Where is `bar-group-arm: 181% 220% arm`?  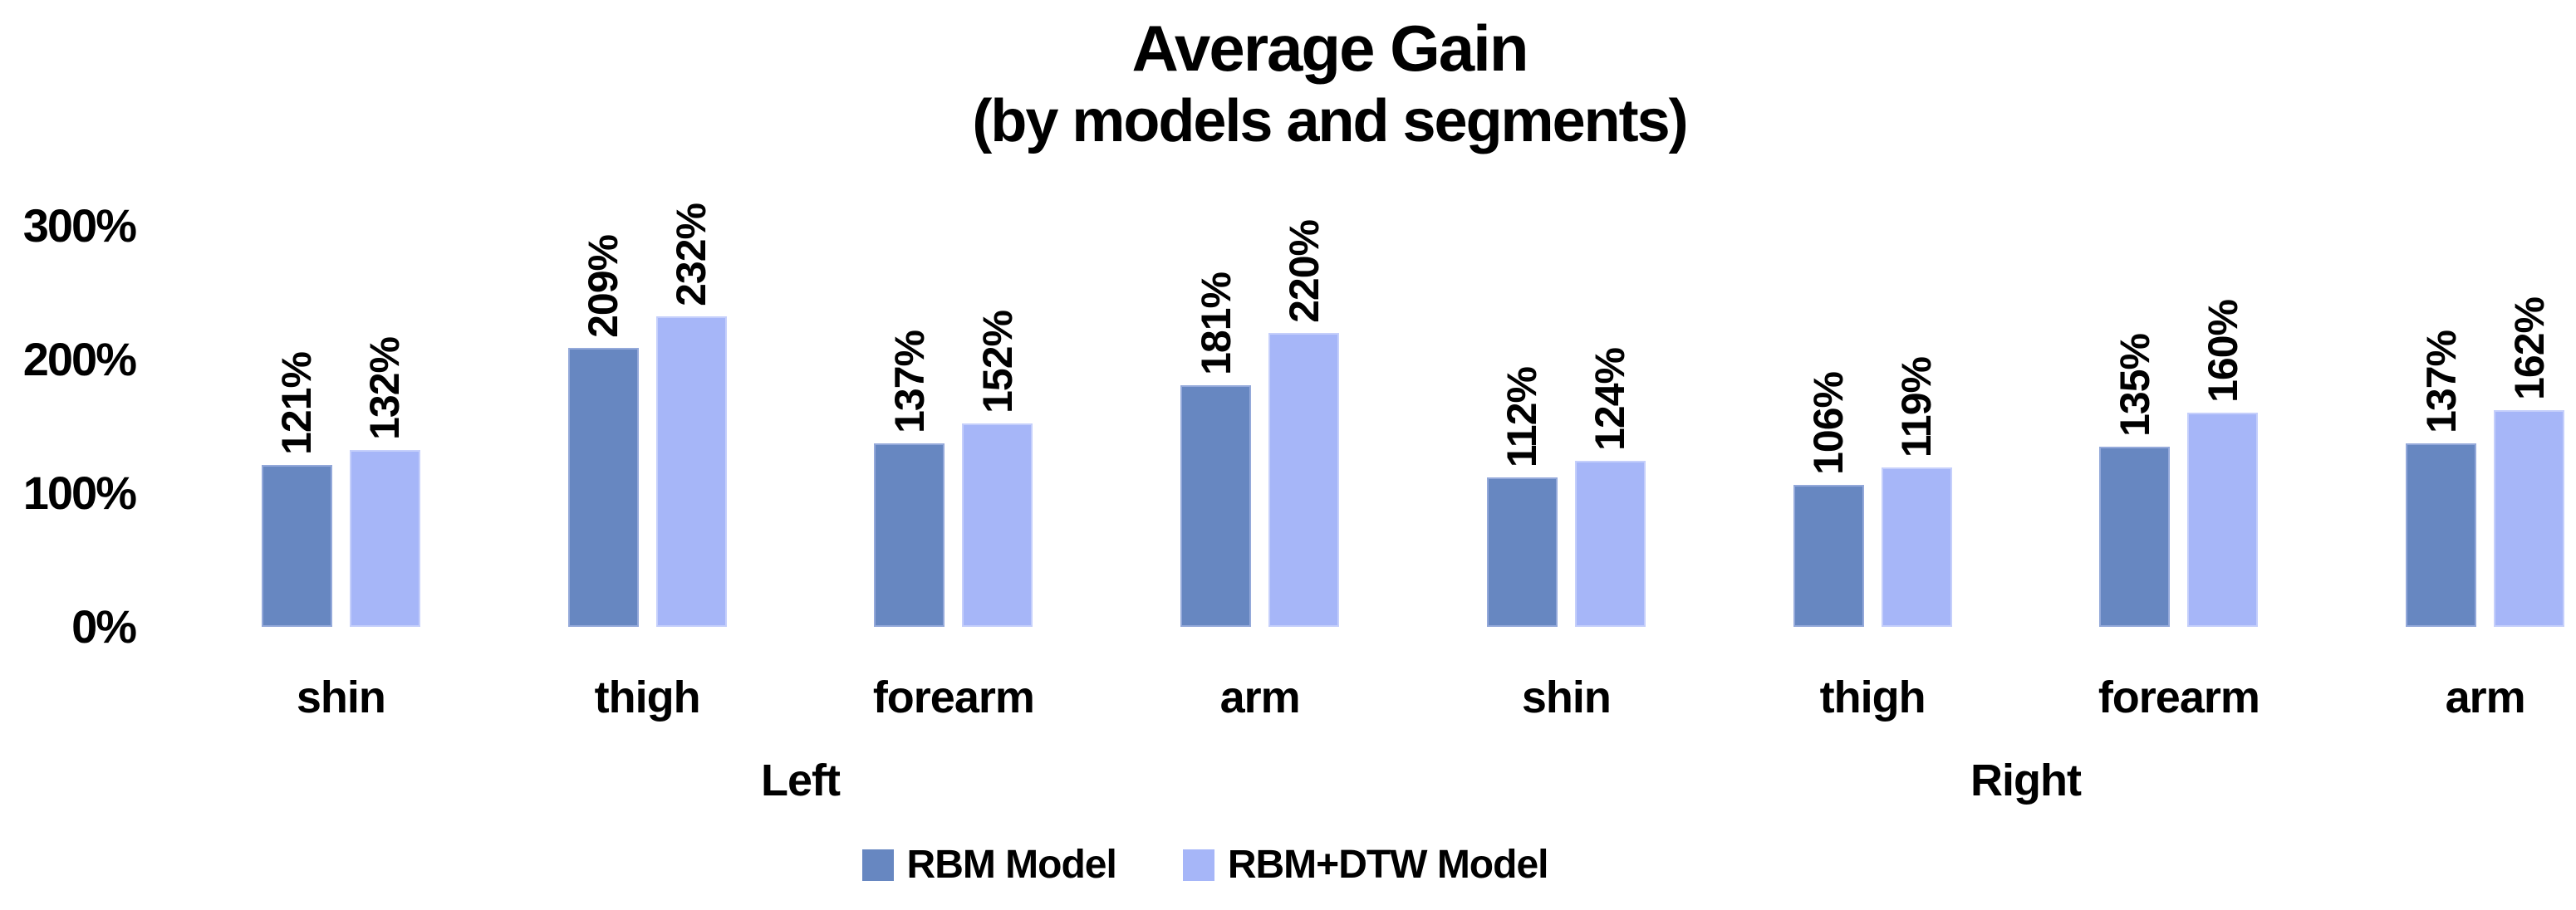 bar-group-arm: 181% 220% arm is located at coordinates (1259, 361).